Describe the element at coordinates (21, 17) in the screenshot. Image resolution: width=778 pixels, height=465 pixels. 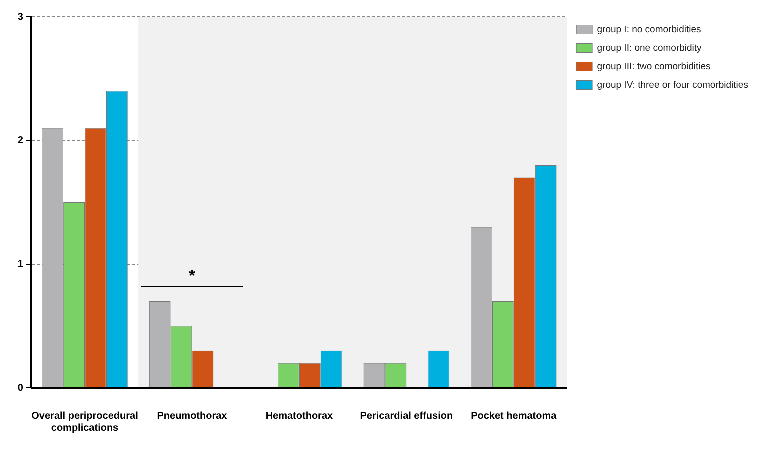
I see `y-tick-label: 3` at that location.